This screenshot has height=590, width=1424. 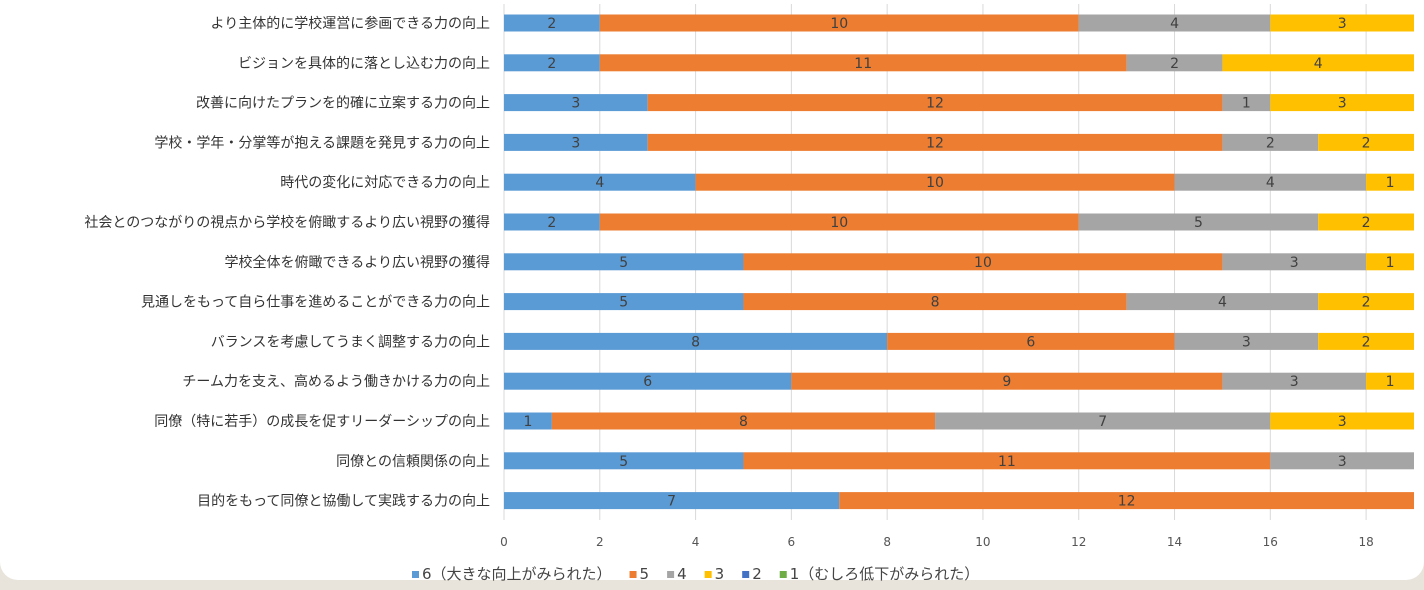 I want to click on legend-label: 4, so click(x=682, y=574).